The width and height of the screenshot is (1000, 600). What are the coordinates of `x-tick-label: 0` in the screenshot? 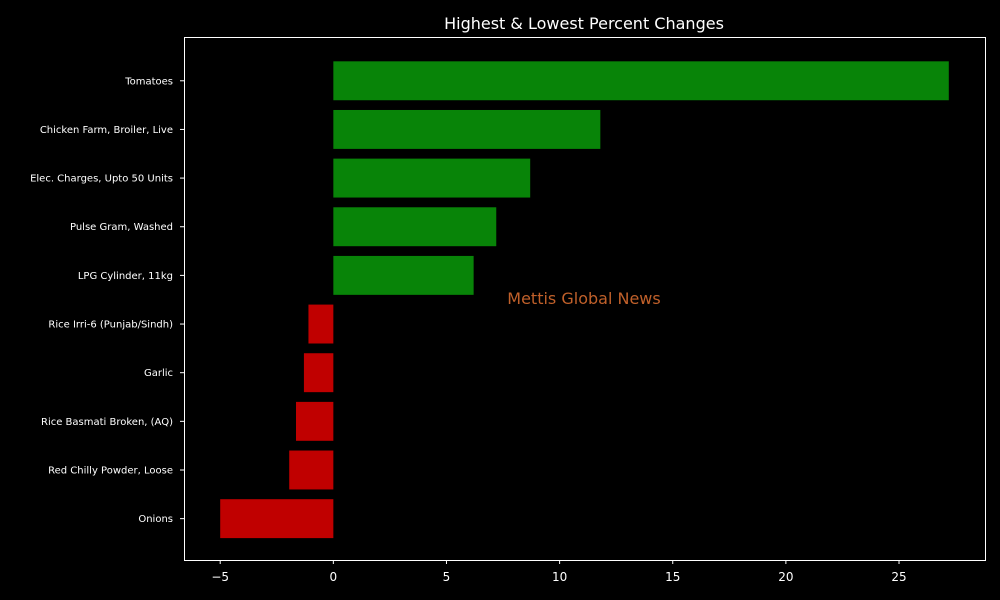 It's located at (334, 577).